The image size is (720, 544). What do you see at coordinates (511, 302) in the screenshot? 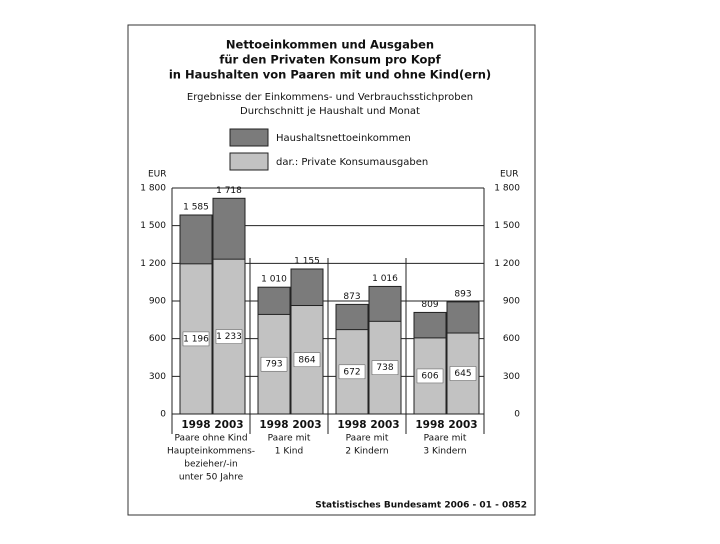
I see `y2-tick-label: 900` at bounding box center [511, 302].